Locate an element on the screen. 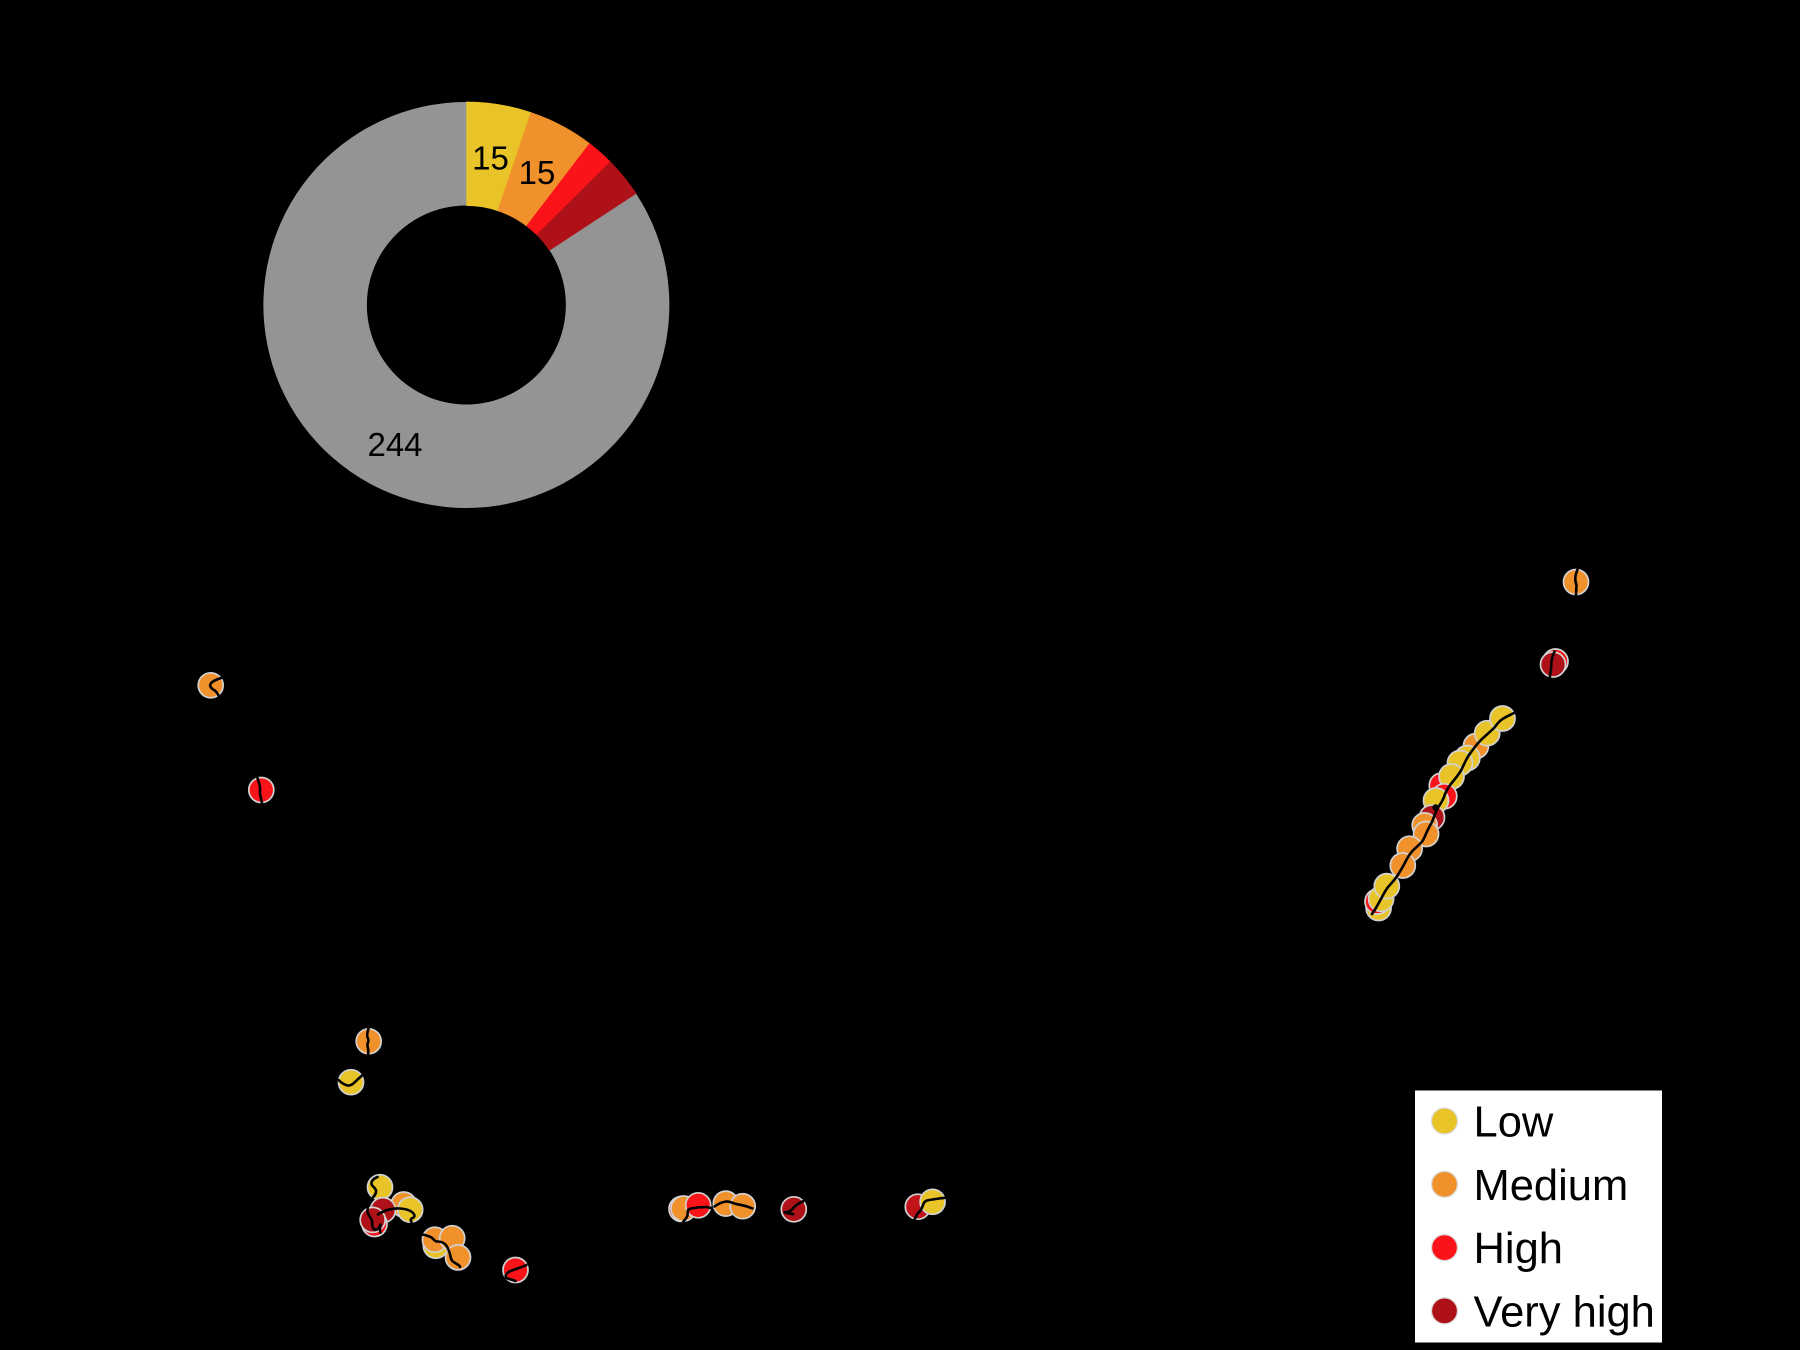  svg-text: High is located at coordinates (1518, 1249).